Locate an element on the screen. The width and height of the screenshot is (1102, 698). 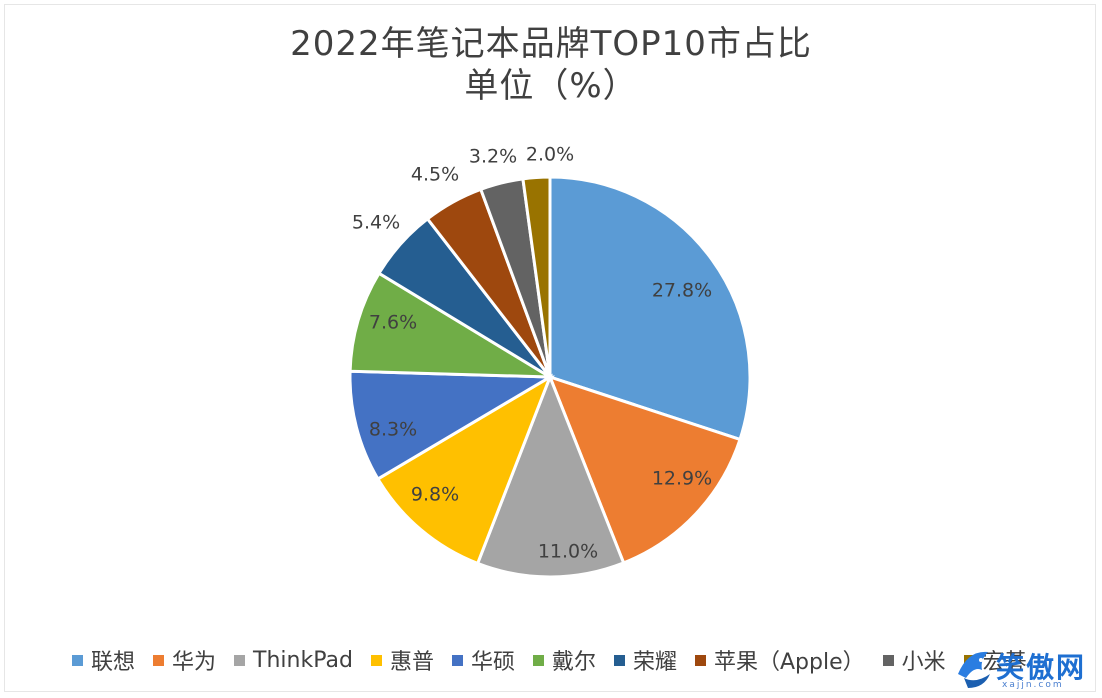
legend-item: 华硕 is located at coordinates (483, 660).